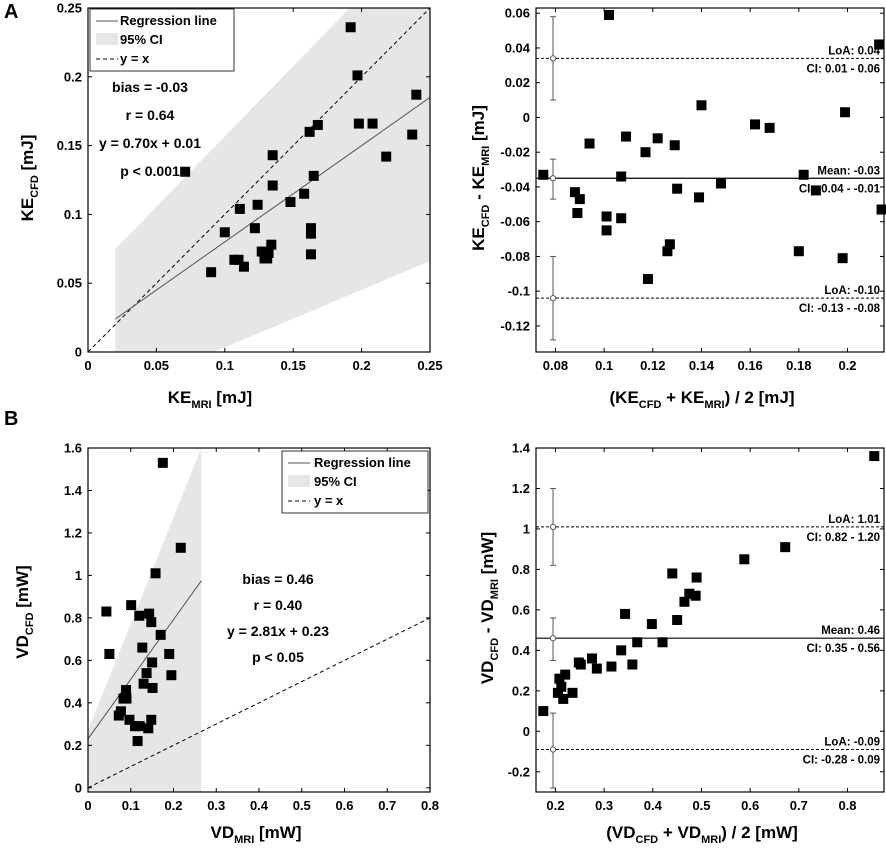  What do you see at coordinates (145, 660) in the screenshot?
I see `regression-line` at bounding box center [145, 660].